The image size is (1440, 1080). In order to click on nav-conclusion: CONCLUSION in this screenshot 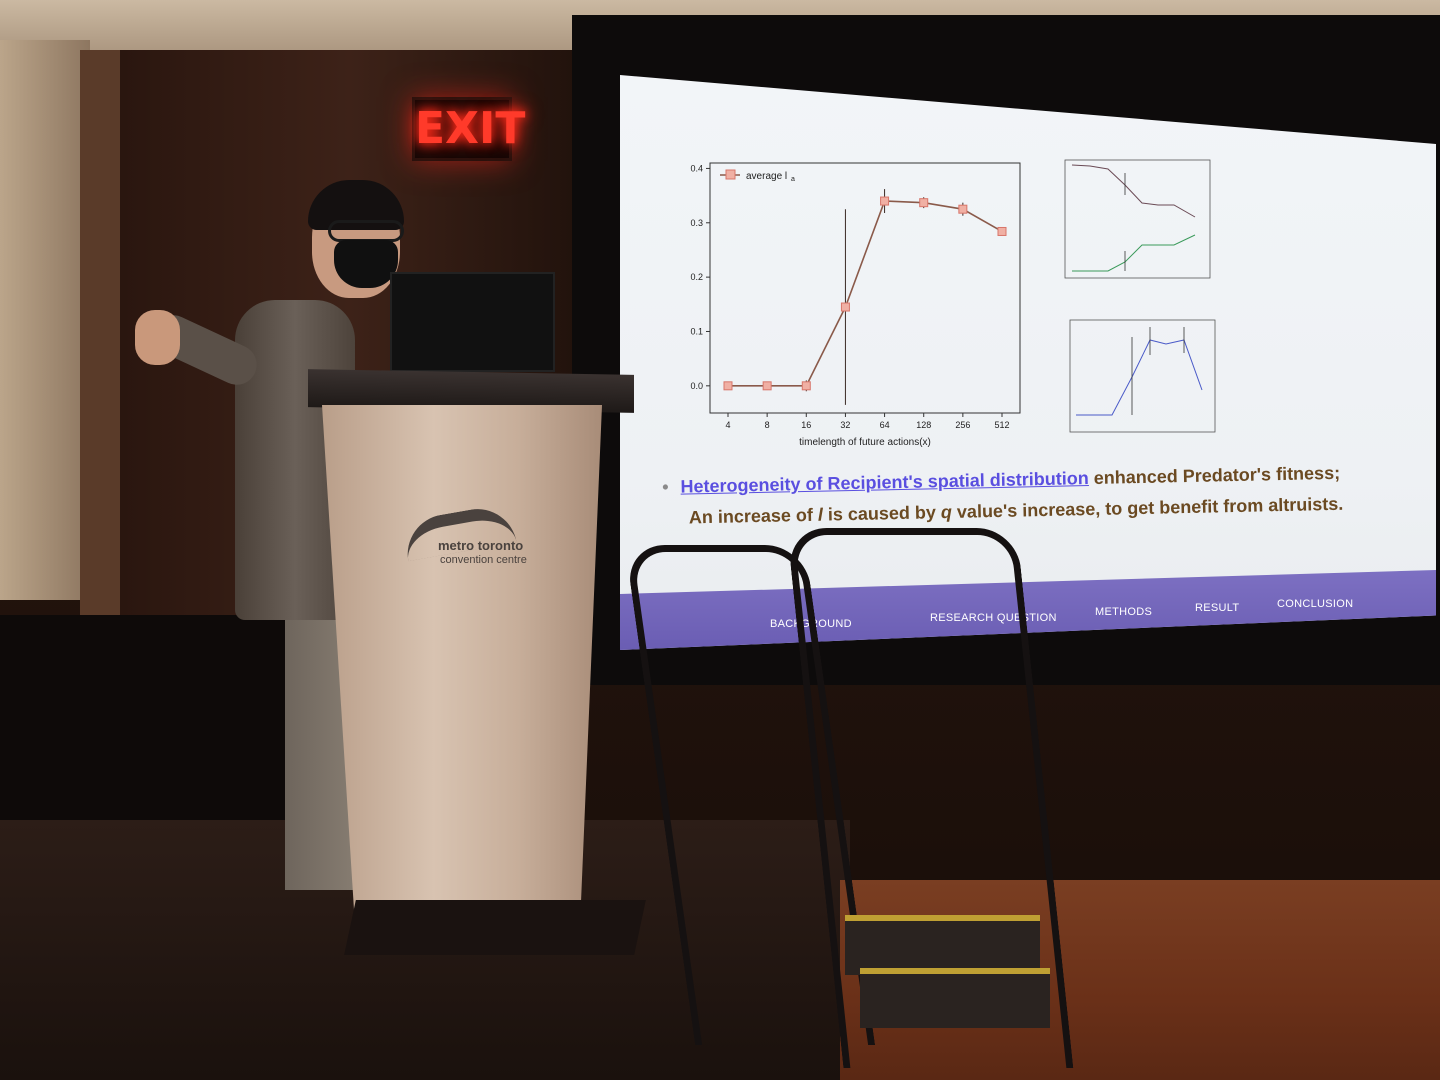, I will do `click(1315, 604)`.